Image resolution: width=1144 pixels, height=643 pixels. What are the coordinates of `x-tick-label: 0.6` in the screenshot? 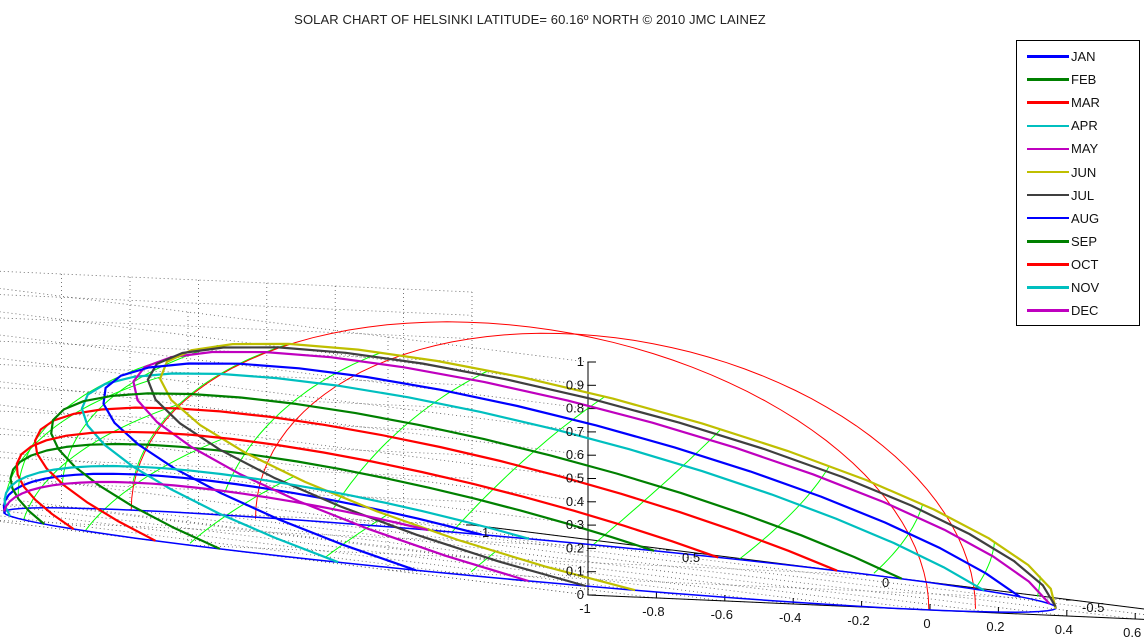 It's located at (1132, 632).